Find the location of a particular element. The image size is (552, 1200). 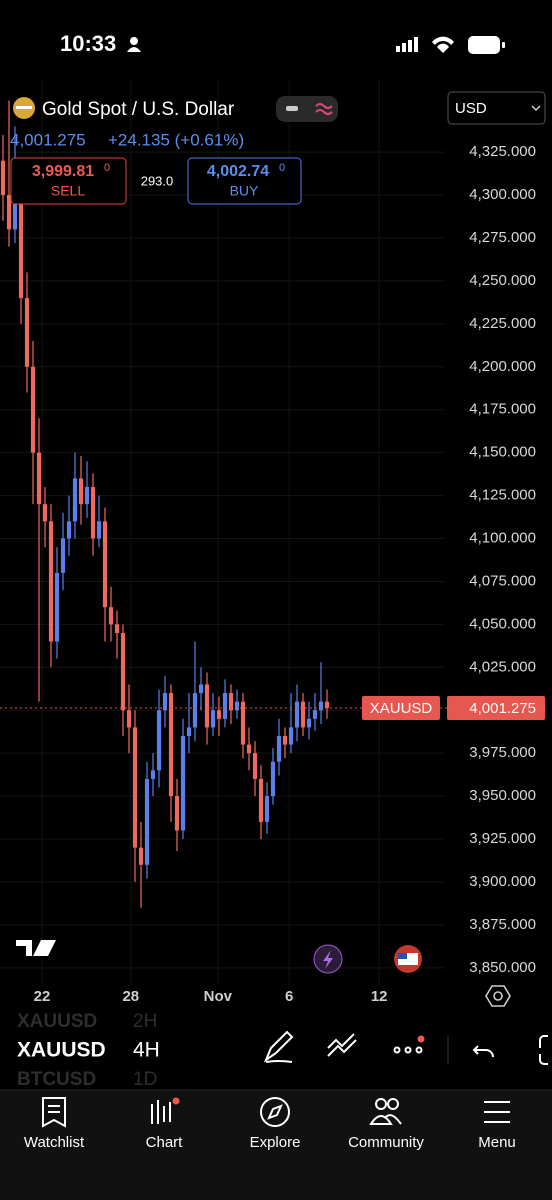

lightning-icon is located at coordinates (328, 959).